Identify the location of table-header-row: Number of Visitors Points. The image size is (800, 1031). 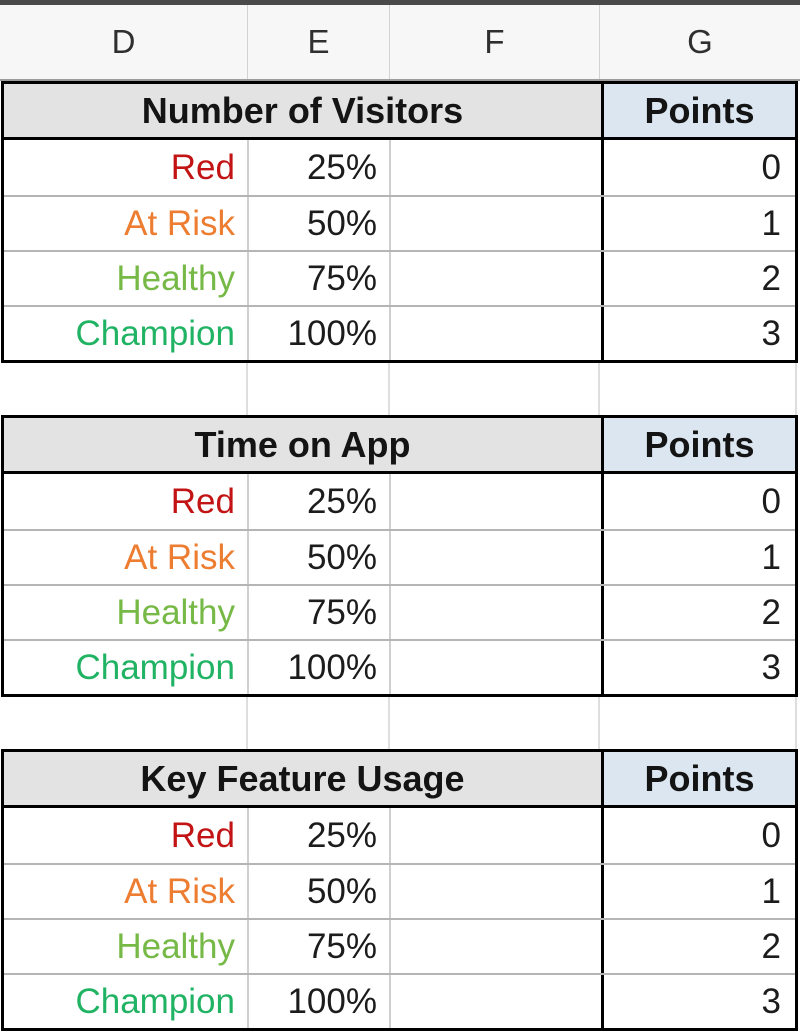
(399, 112).